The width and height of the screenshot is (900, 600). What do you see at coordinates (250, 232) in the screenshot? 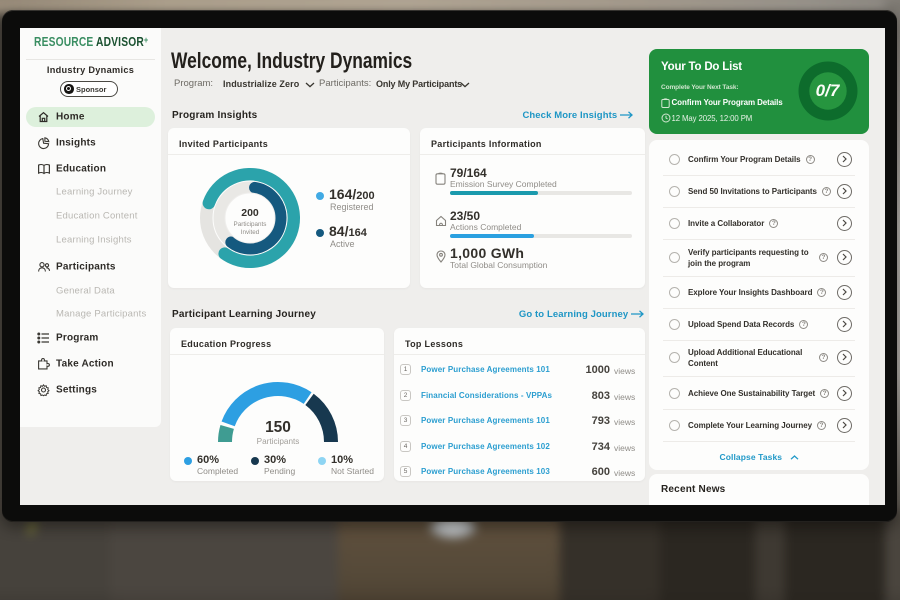
I see `svg-text: Invited` at bounding box center [250, 232].